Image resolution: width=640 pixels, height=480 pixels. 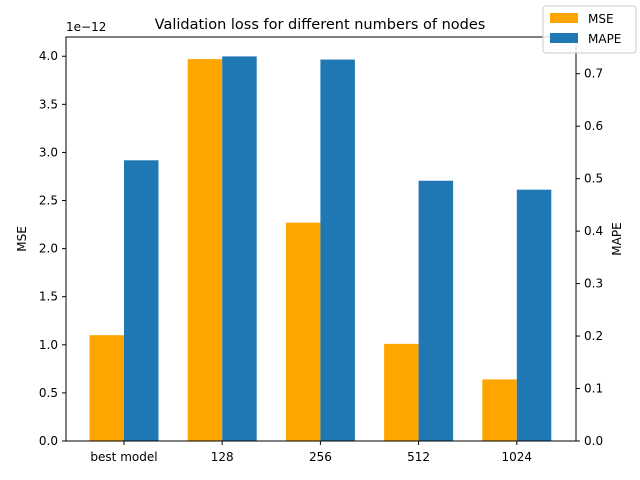 What do you see at coordinates (593, 126) in the screenshot?
I see `right-tick-label: 0.6` at bounding box center [593, 126].